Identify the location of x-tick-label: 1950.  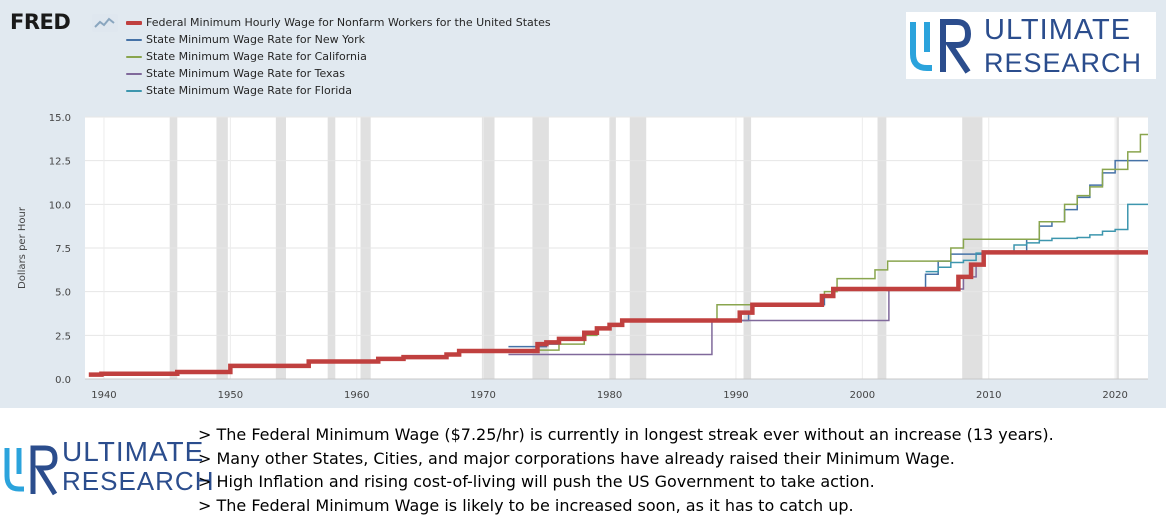
(230, 395).